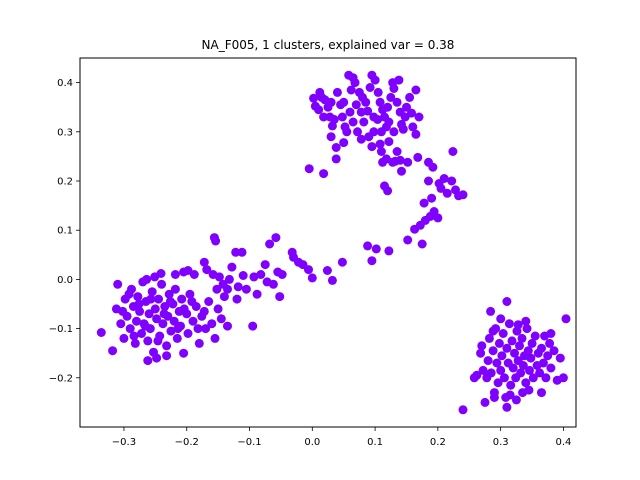 The height and width of the screenshot is (480, 640). I want to click on y-tick-label: −0.2, so click(61, 378).